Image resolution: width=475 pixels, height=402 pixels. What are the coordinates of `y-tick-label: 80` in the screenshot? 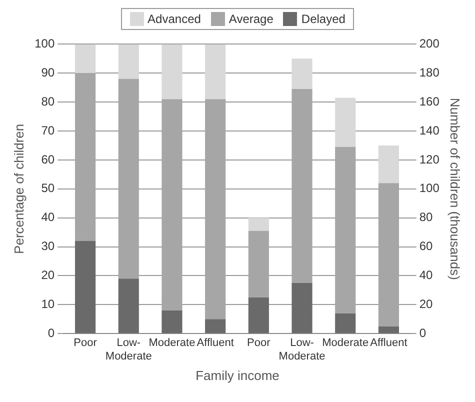 It's located at (48, 101).